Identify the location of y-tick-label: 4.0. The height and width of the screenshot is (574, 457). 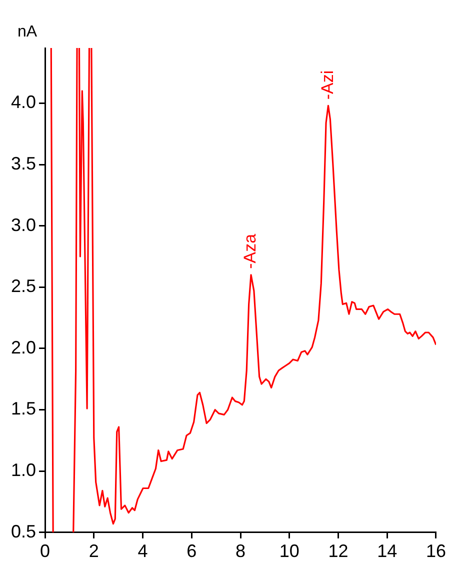
(23, 102).